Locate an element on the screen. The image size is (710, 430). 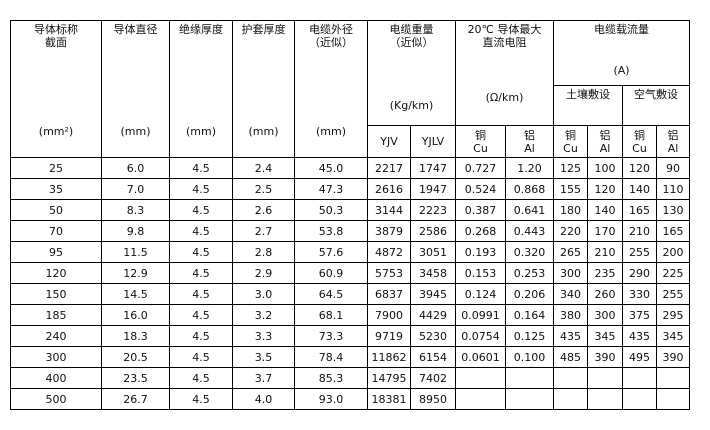
table-cell: 265 is located at coordinates (570, 252).